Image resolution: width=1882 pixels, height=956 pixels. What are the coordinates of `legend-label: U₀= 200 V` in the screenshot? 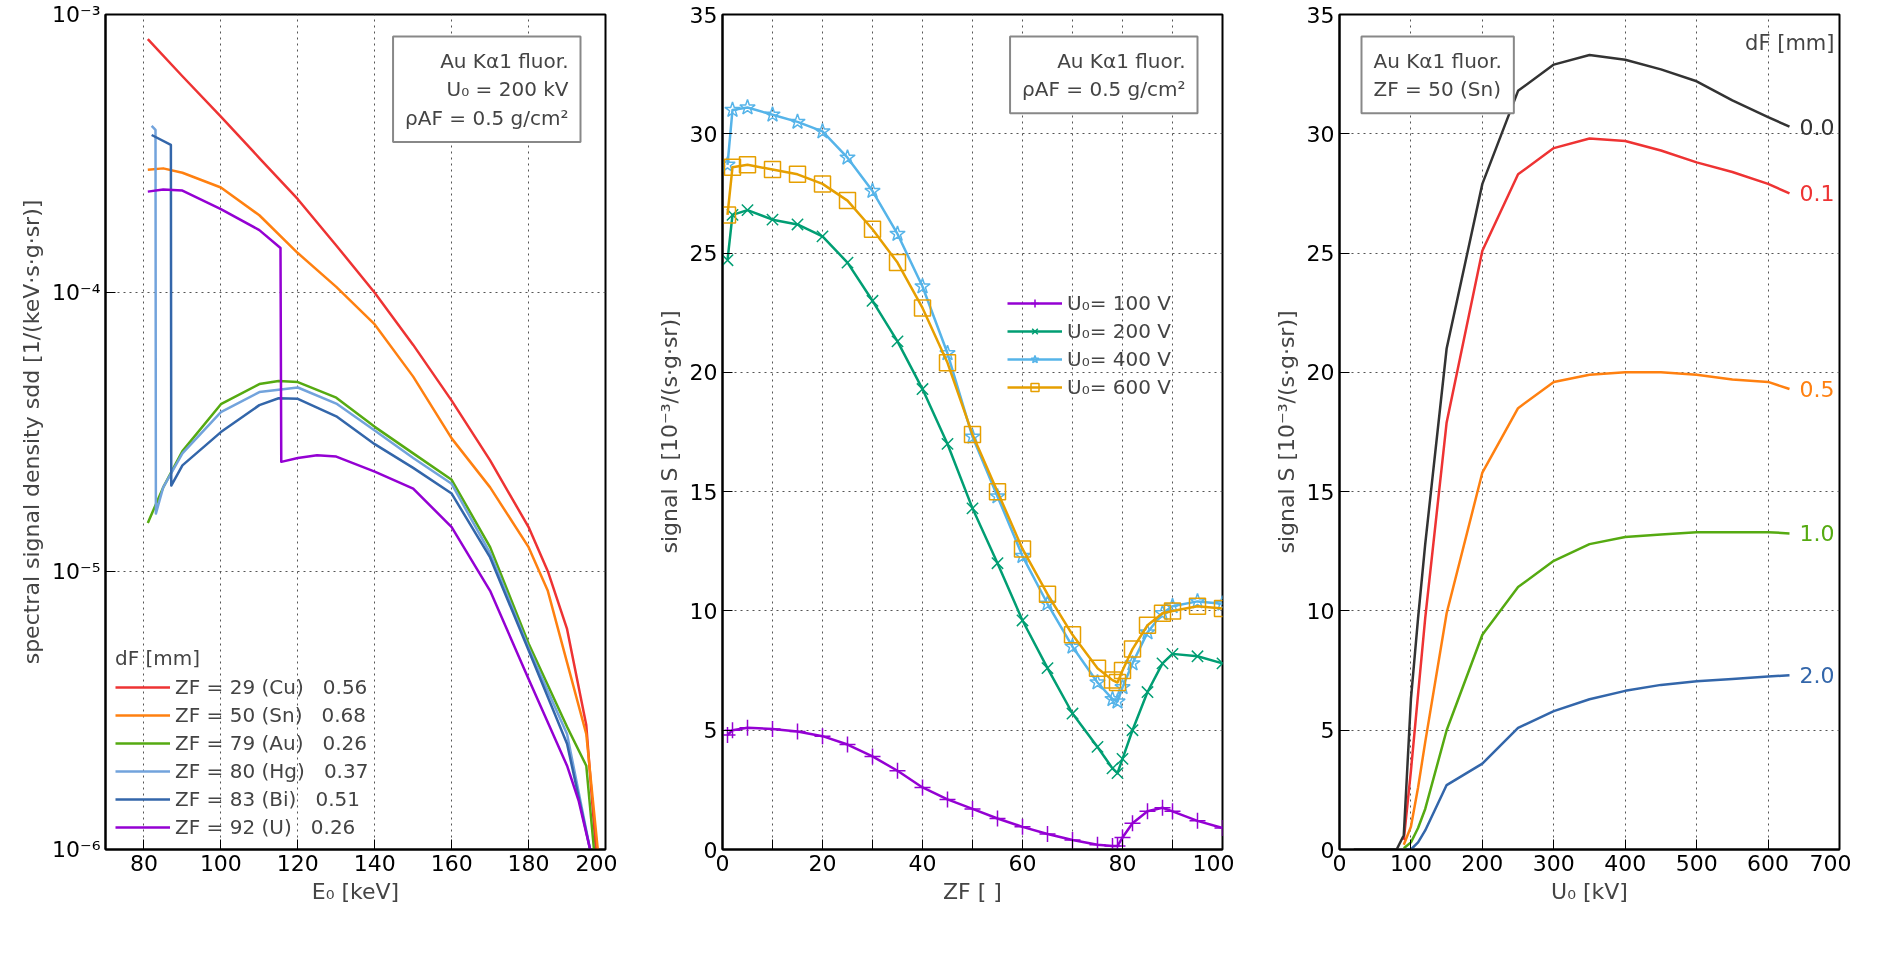 It's located at (1119, 331).